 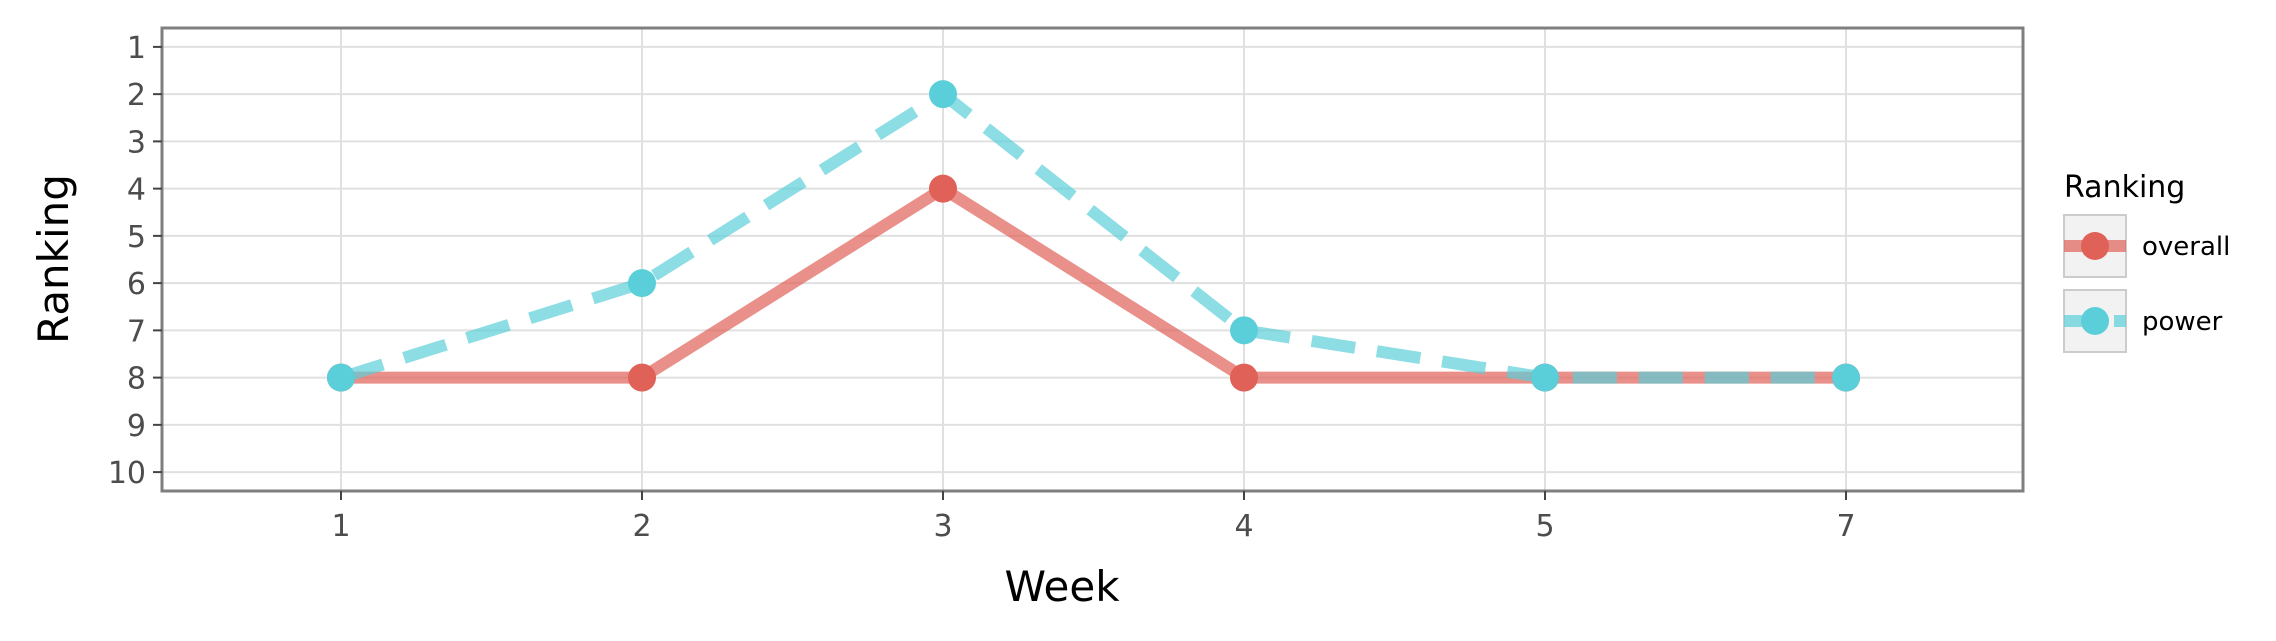 What do you see at coordinates (1093, 517) in the screenshot?
I see `x-axis-ticks: 1 2 3 4 5 7` at bounding box center [1093, 517].